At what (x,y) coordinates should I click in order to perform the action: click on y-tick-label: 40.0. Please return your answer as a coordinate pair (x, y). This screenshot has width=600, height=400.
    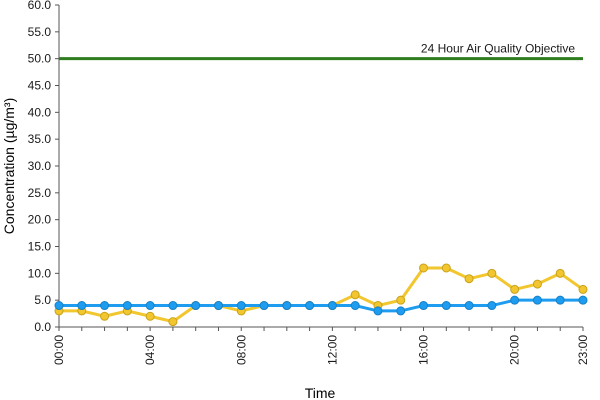
    Looking at the image, I should click on (40, 112).